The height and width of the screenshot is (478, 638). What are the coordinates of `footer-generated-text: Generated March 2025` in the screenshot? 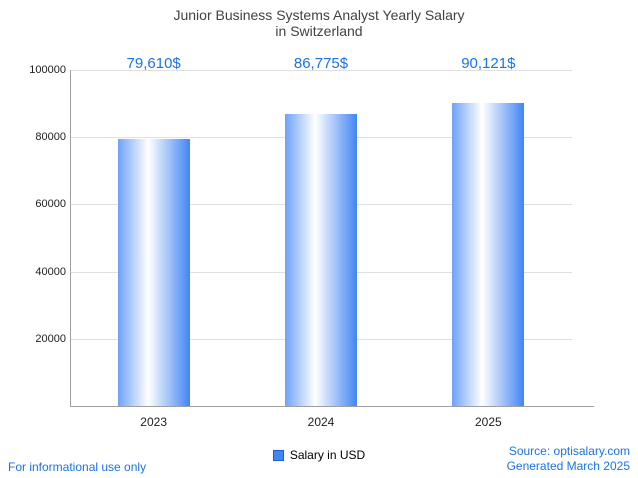 It's located at (568, 466).